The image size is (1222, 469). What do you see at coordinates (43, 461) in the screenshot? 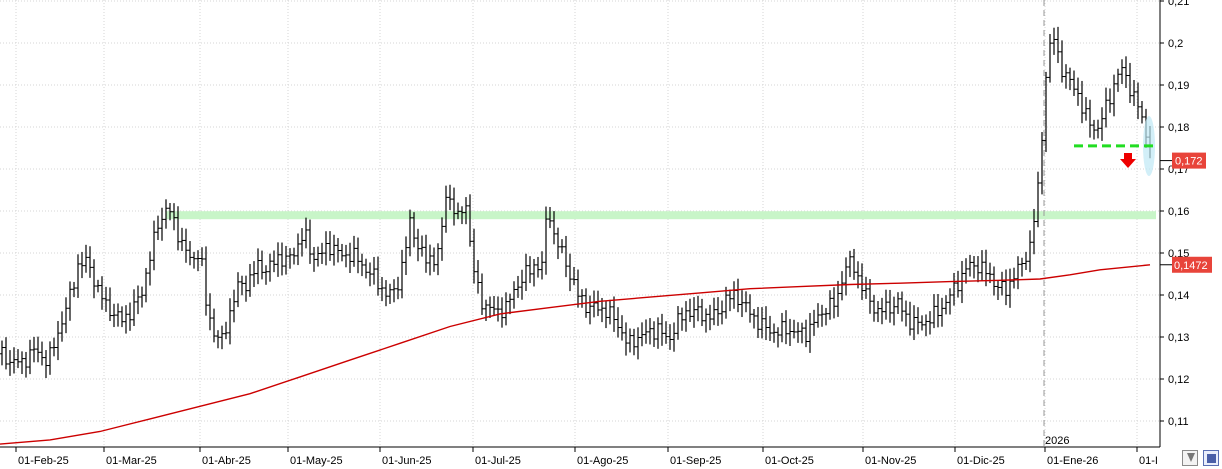
I see `x-tick-label: 01-Feb-25` at bounding box center [43, 461].